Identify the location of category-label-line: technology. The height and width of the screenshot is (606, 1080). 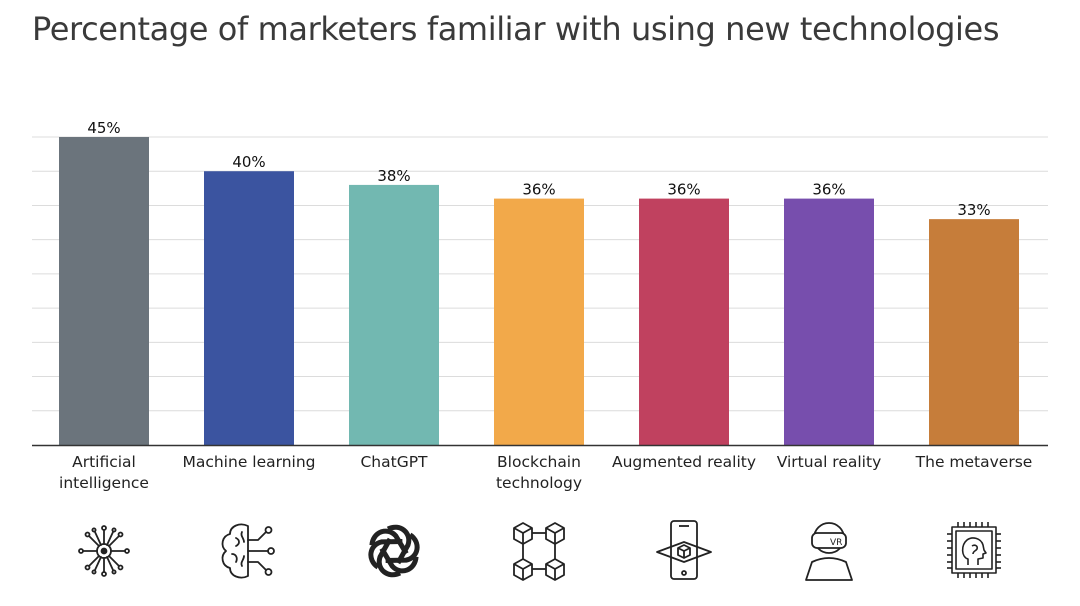
(539, 483).